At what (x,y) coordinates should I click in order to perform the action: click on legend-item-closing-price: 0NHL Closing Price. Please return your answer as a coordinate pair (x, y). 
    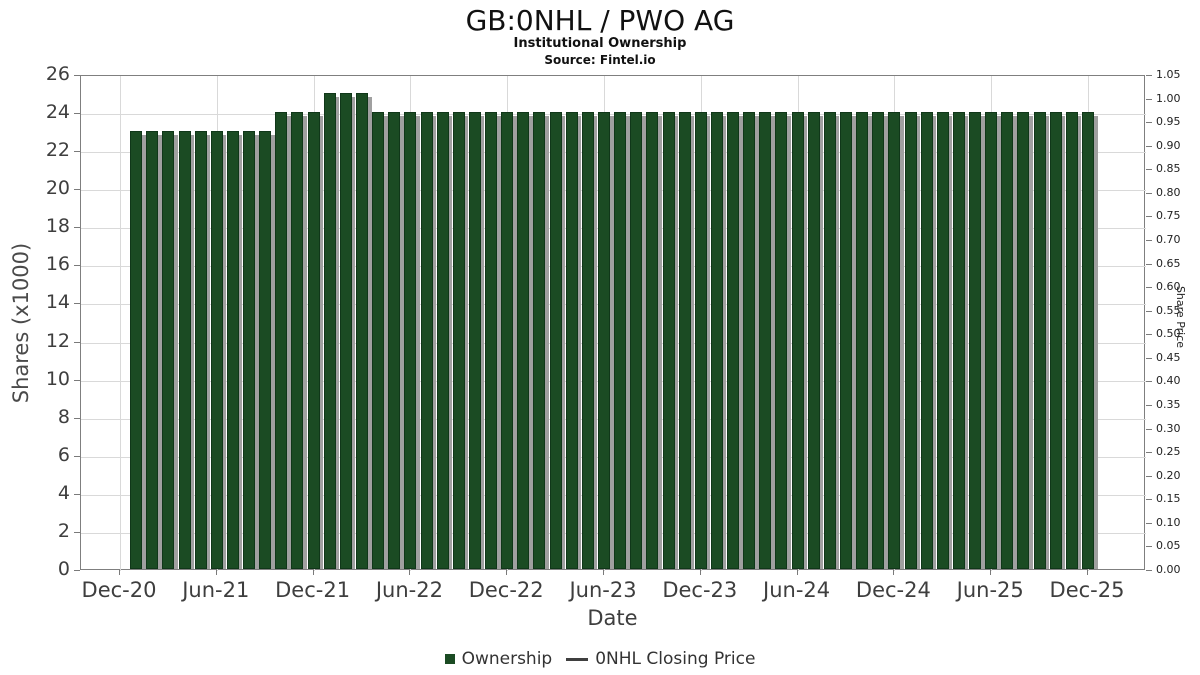
    Looking at the image, I should click on (660, 659).